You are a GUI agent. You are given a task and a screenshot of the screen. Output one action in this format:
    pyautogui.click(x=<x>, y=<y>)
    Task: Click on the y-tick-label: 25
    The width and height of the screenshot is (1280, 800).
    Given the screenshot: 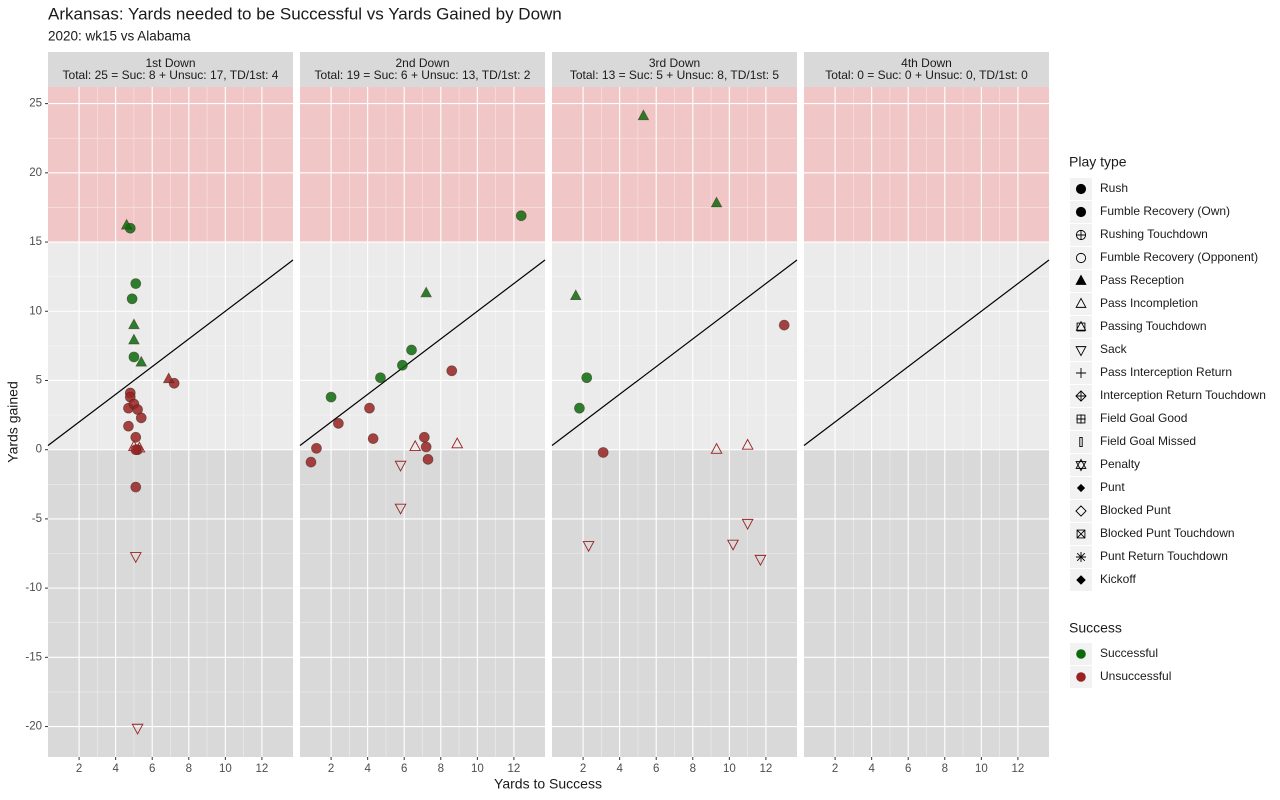 What is the action you would take?
    pyautogui.click(x=35, y=104)
    